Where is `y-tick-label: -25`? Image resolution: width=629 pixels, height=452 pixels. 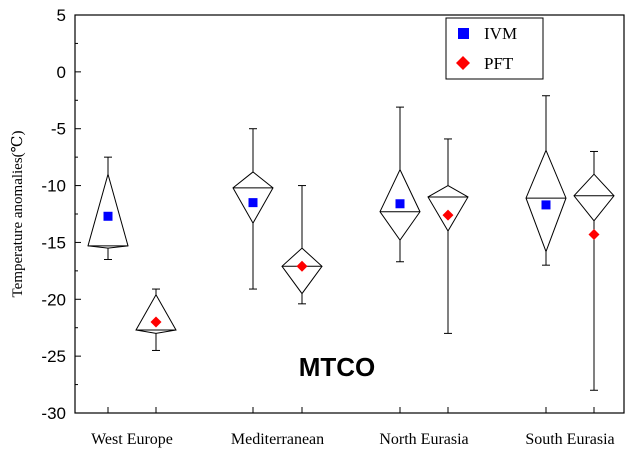 y-tick-label: -25 is located at coordinates (53, 356).